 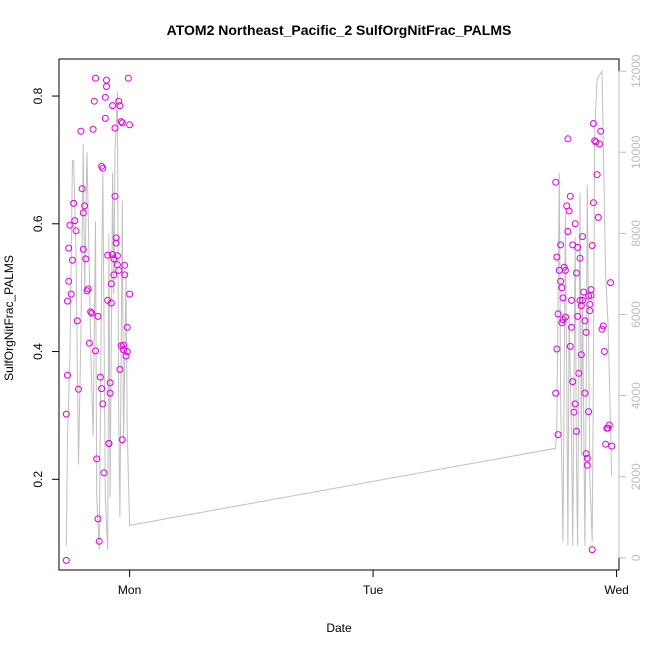 I want to click on x-tick-label: Wed, so click(x=616, y=590).